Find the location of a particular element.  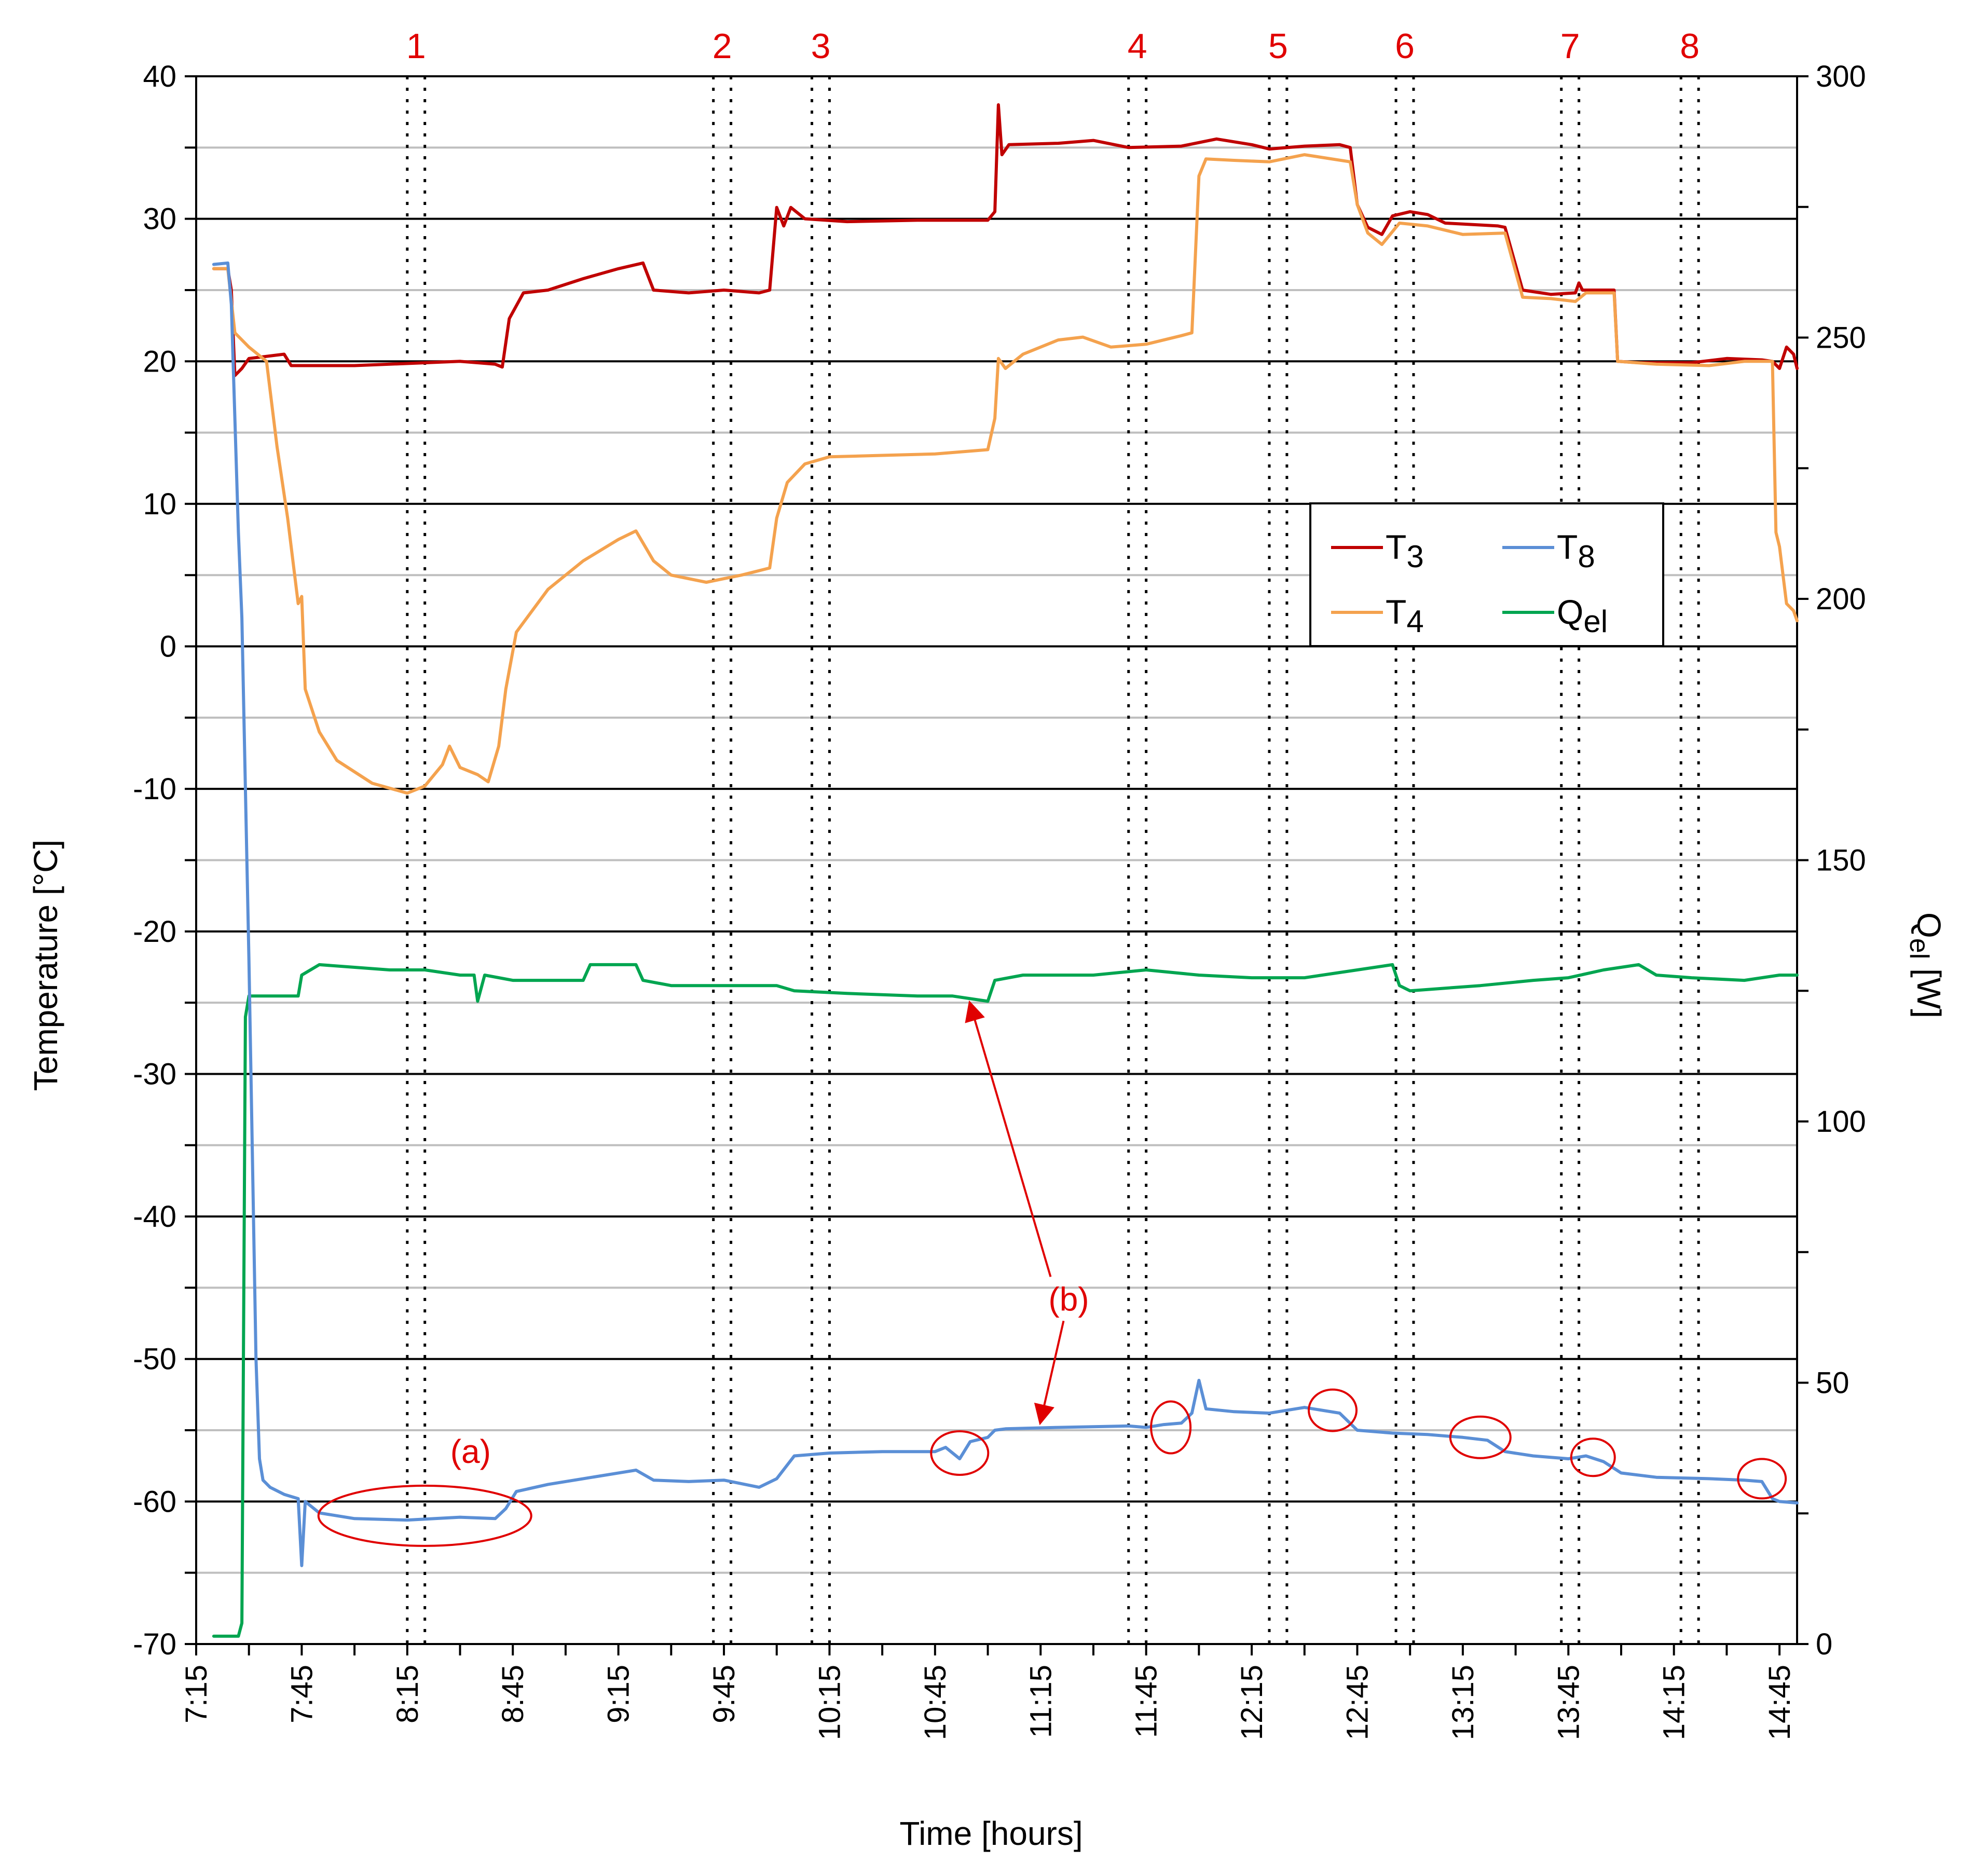

y-left-tick-label: 30 is located at coordinates (159, 219).